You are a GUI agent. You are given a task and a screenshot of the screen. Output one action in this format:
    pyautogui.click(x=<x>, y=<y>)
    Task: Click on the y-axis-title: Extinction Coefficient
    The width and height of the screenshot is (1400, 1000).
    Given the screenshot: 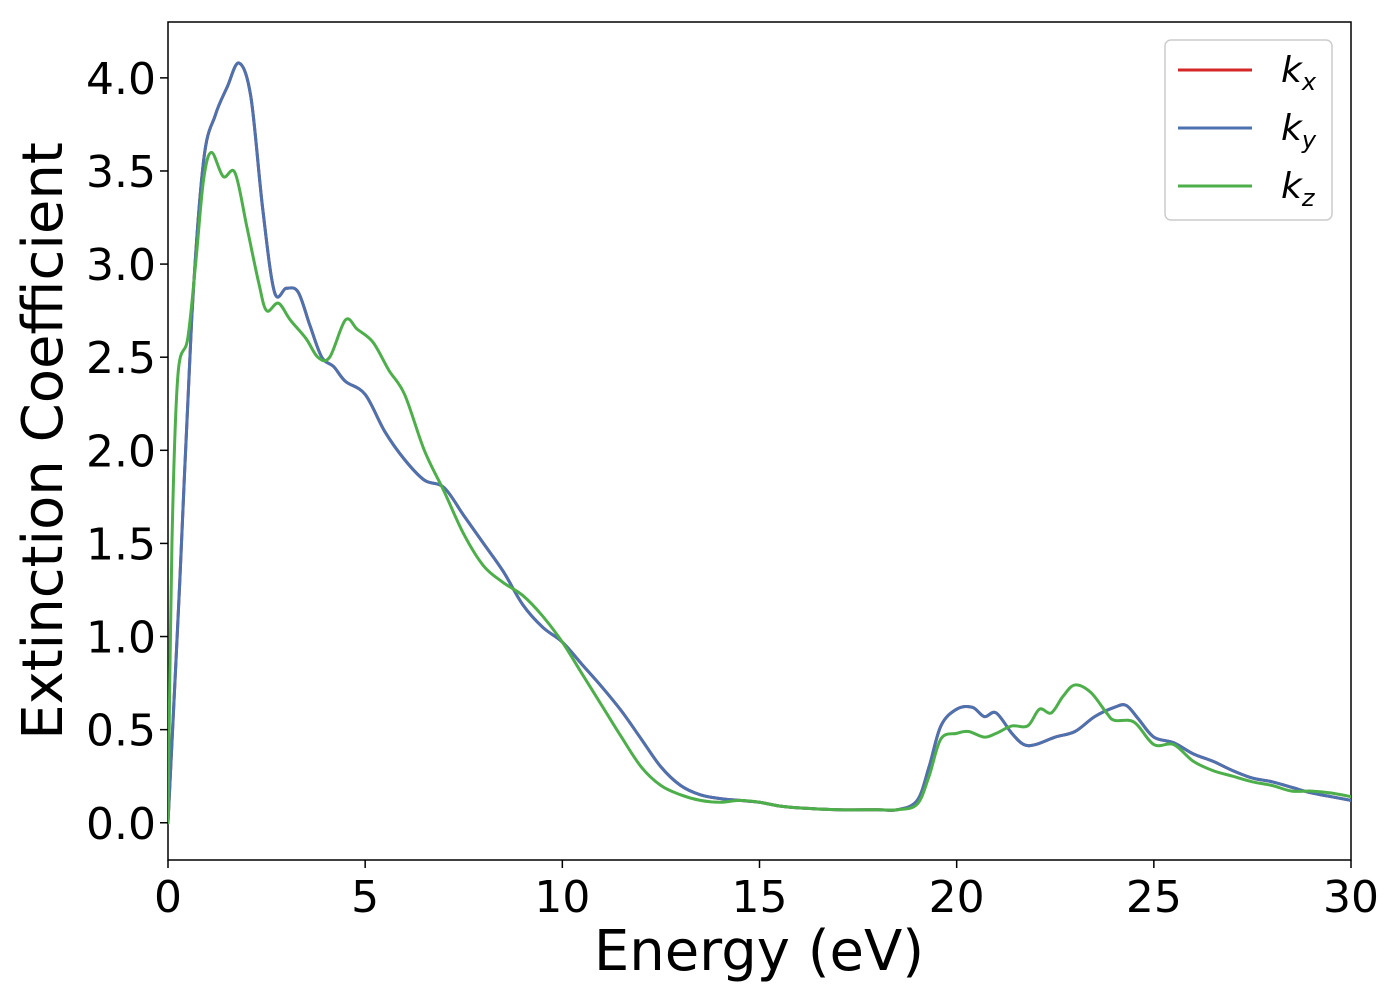 What is the action you would take?
    pyautogui.click(x=43, y=441)
    